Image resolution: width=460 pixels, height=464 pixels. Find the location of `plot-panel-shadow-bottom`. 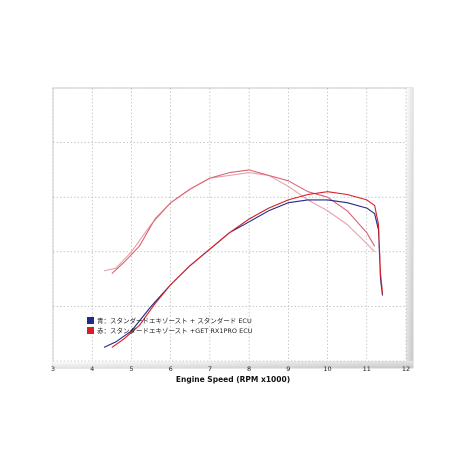

plot-panel-shadow-bottom is located at coordinates (233, 364).